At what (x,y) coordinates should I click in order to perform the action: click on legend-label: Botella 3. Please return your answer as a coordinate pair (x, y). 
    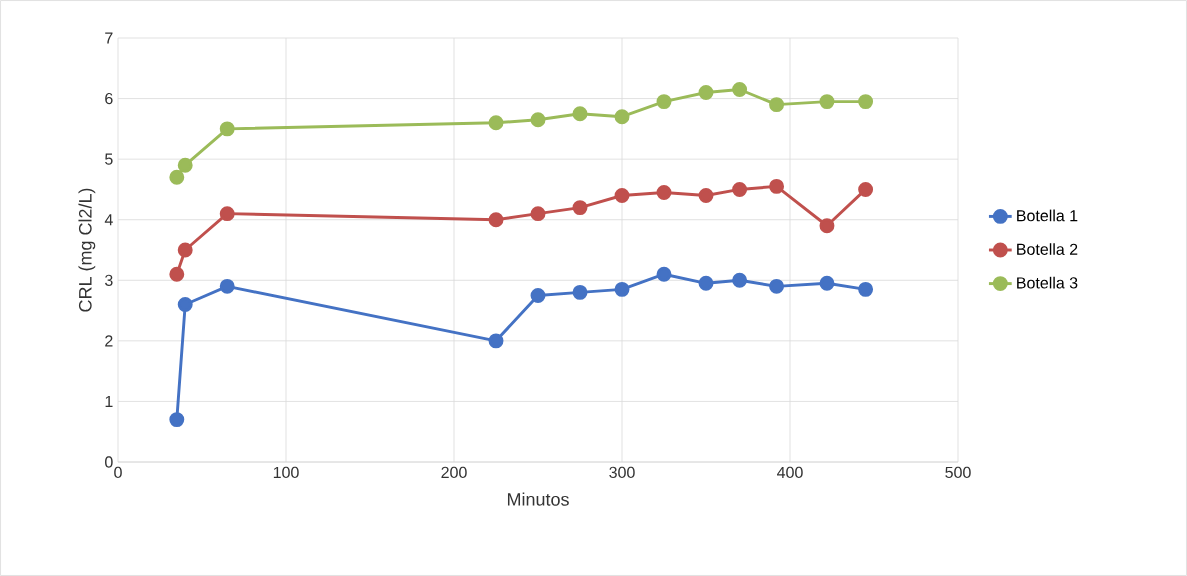
    Looking at the image, I should click on (1047, 282).